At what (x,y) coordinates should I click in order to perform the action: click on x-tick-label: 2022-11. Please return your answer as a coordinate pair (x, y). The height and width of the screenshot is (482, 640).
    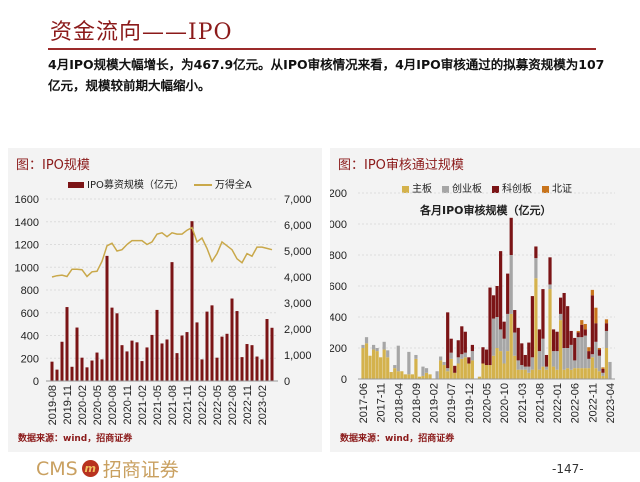
    Looking at the image, I should click on (593, 403).